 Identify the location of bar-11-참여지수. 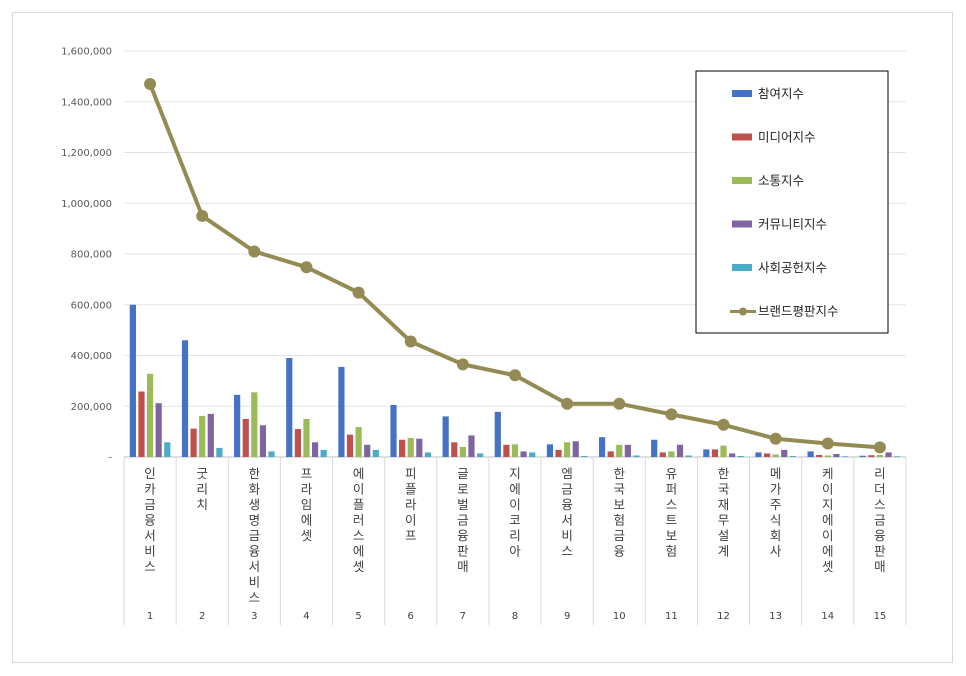
(654, 448).